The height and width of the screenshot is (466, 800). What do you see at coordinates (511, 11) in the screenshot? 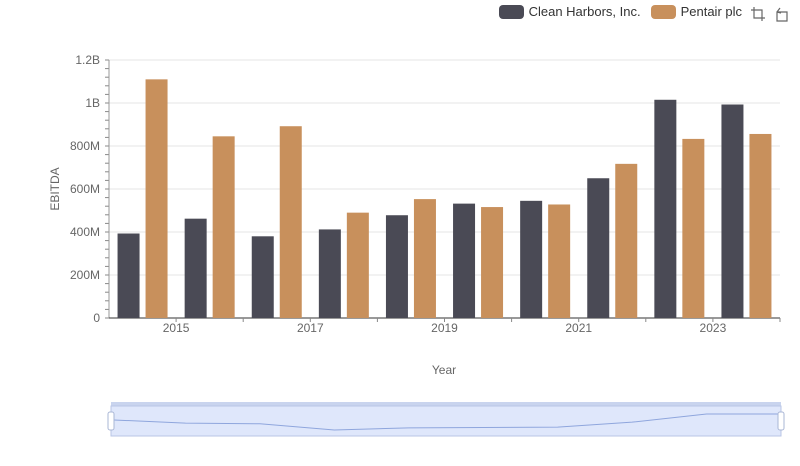
I see `legend-swatch-clean-harbors` at bounding box center [511, 11].